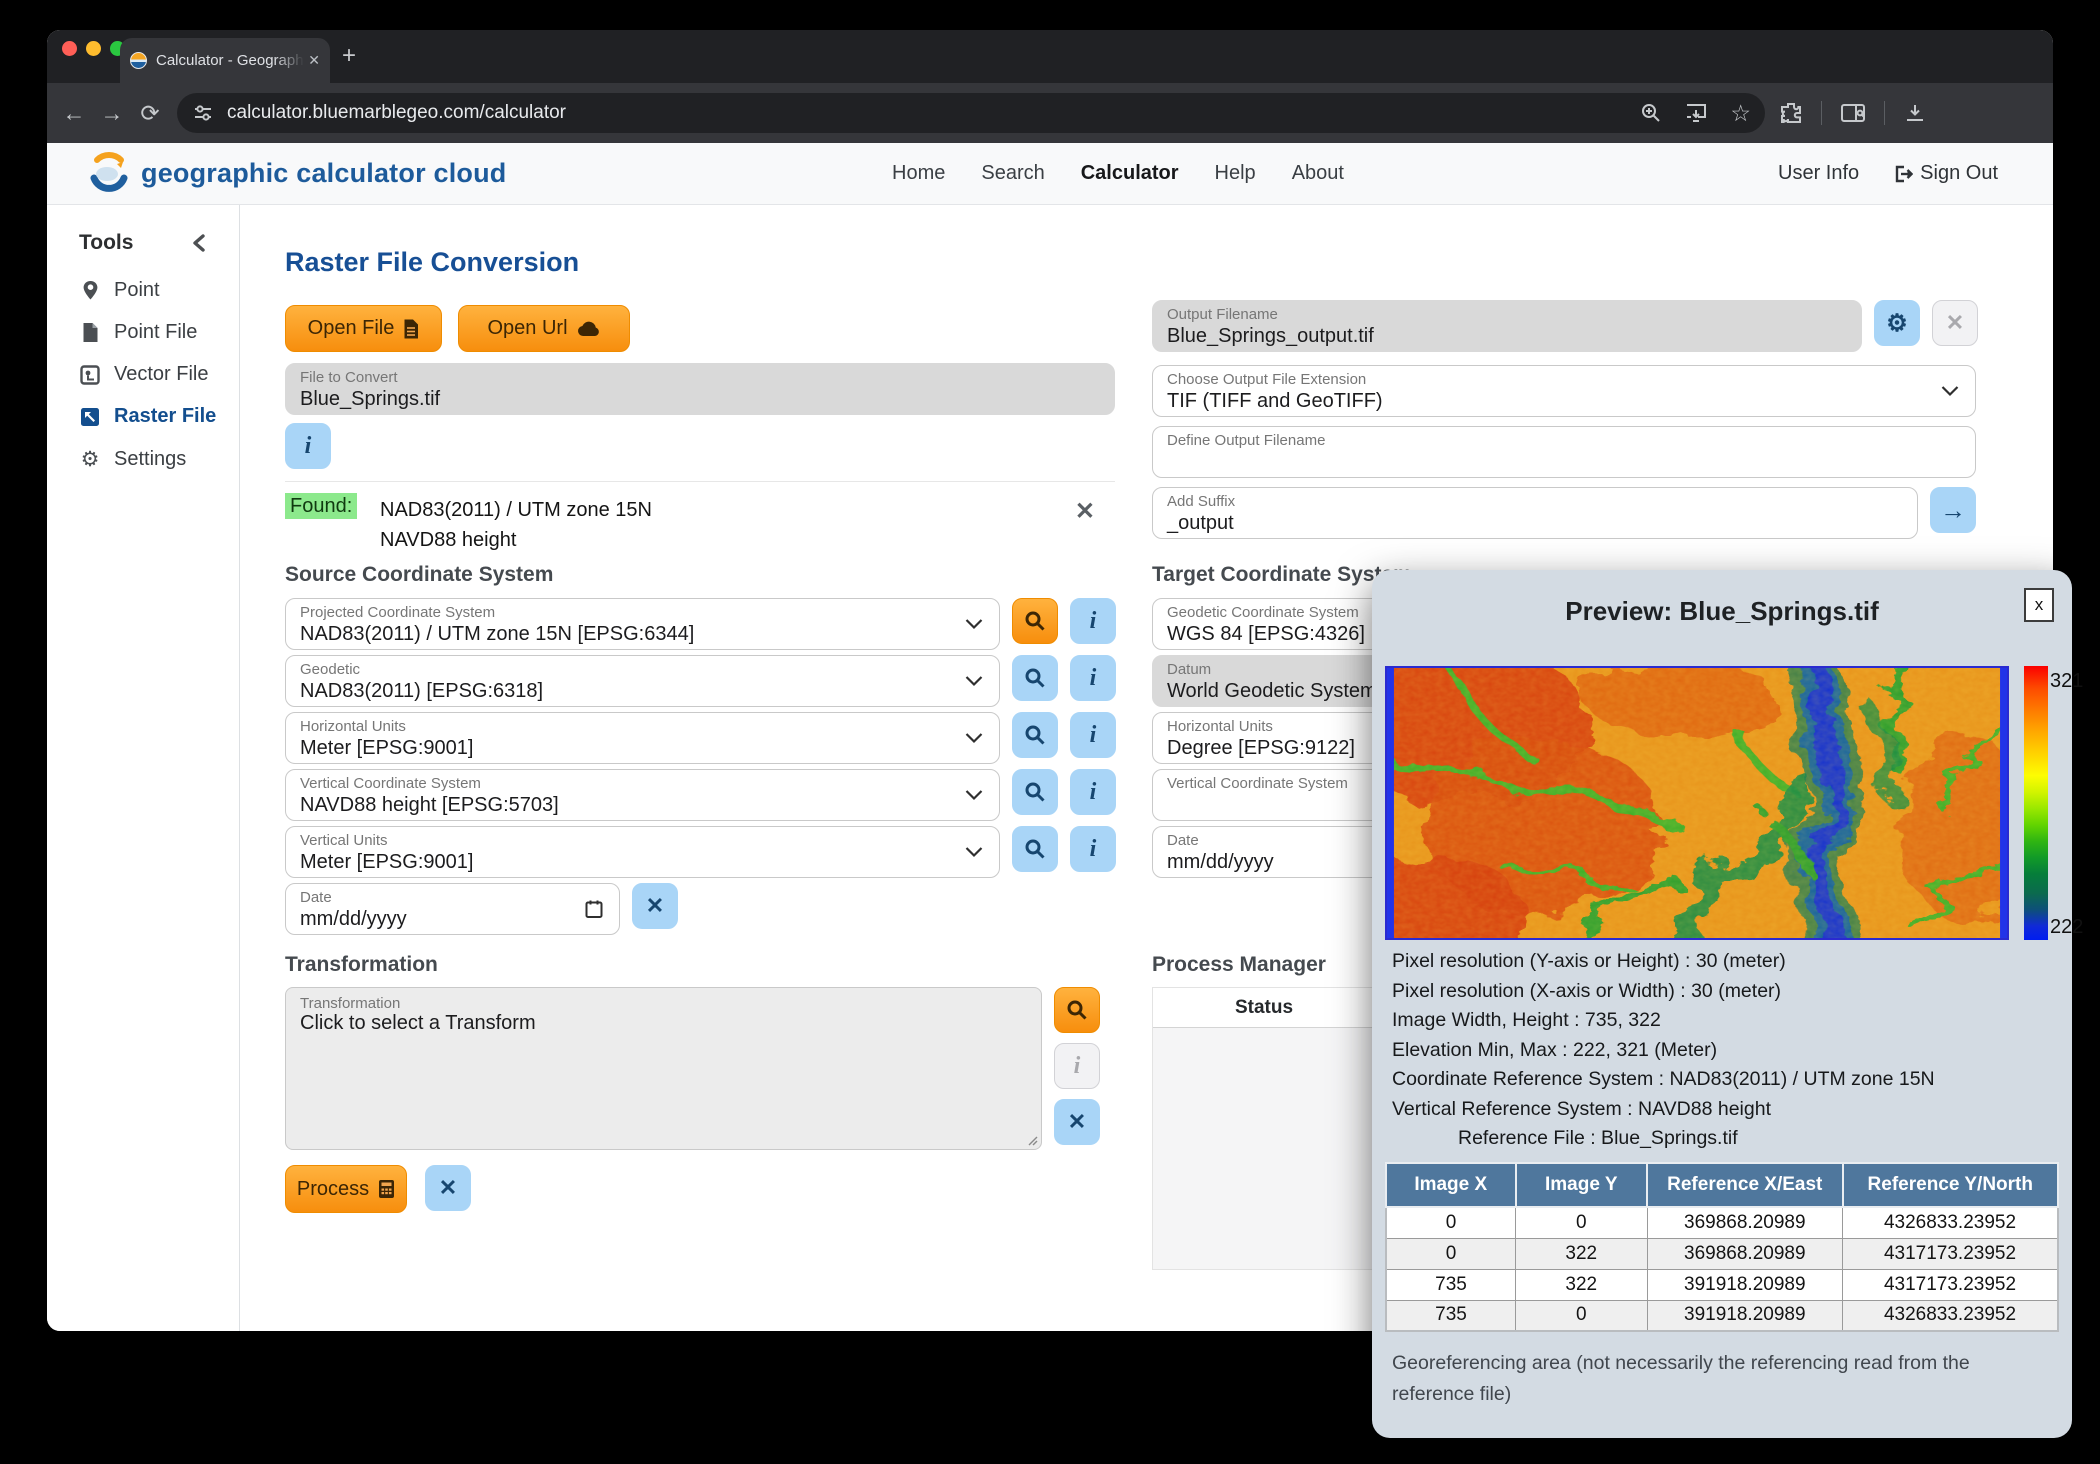 The image size is (2100, 1464). I want to click on process-clear-button: ✕, so click(448, 1188).